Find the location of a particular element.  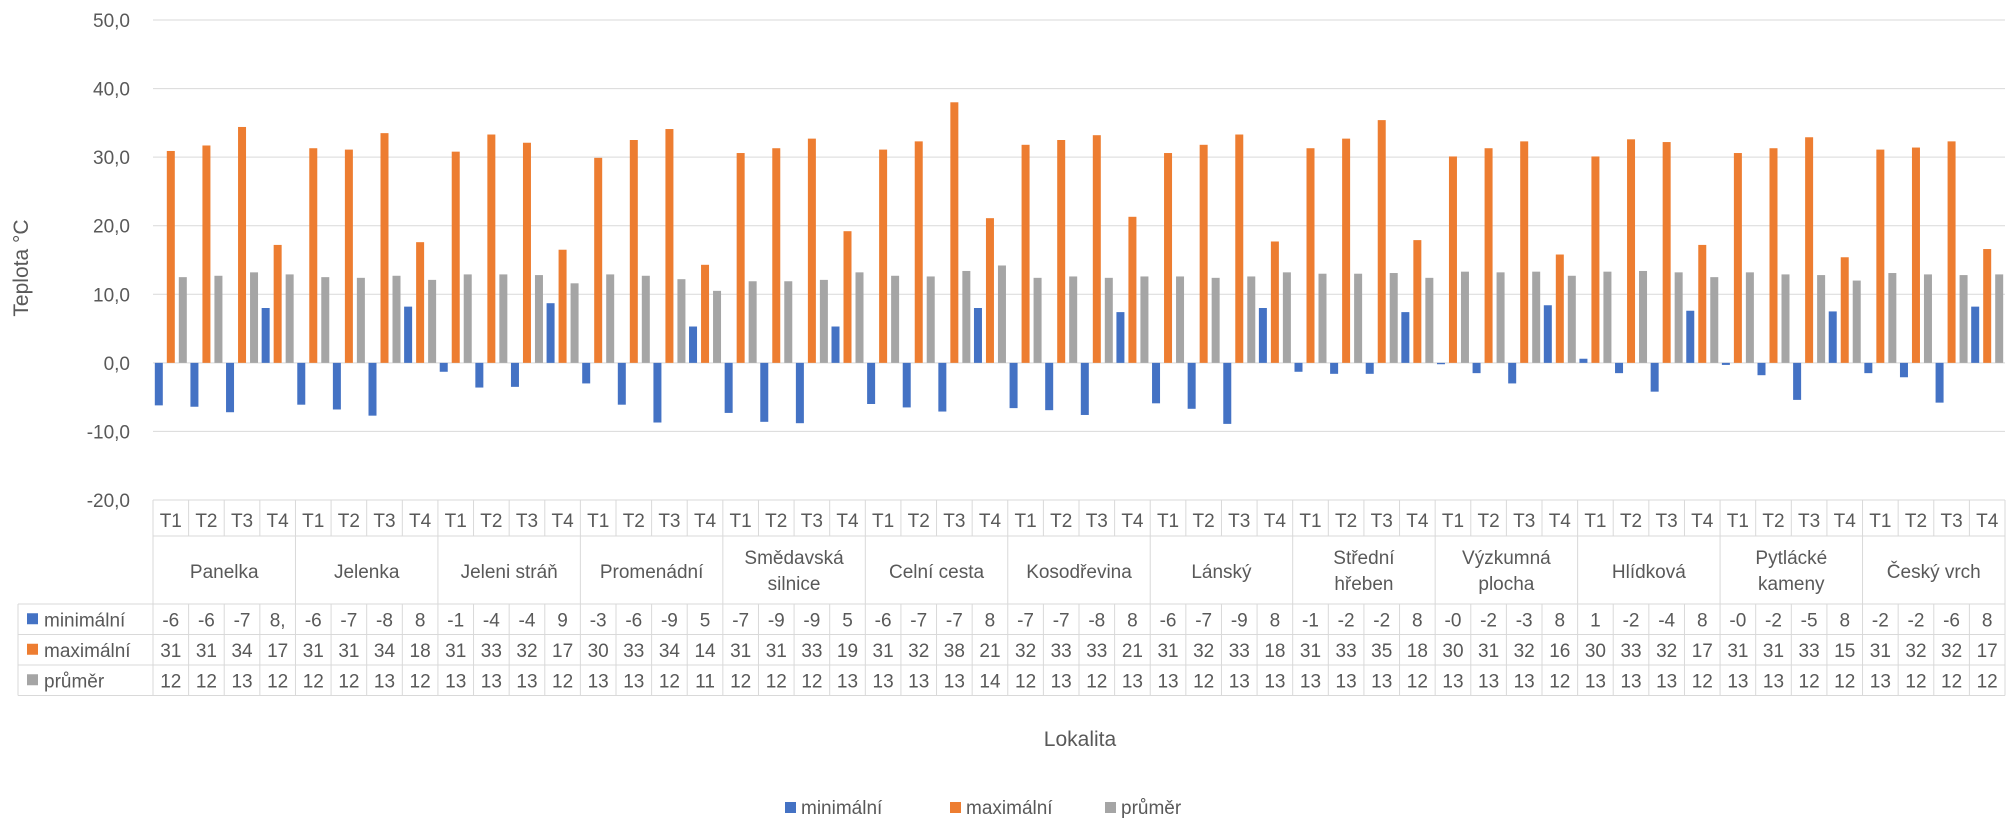

location-label: Lánský is located at coordinates (1221, 572).